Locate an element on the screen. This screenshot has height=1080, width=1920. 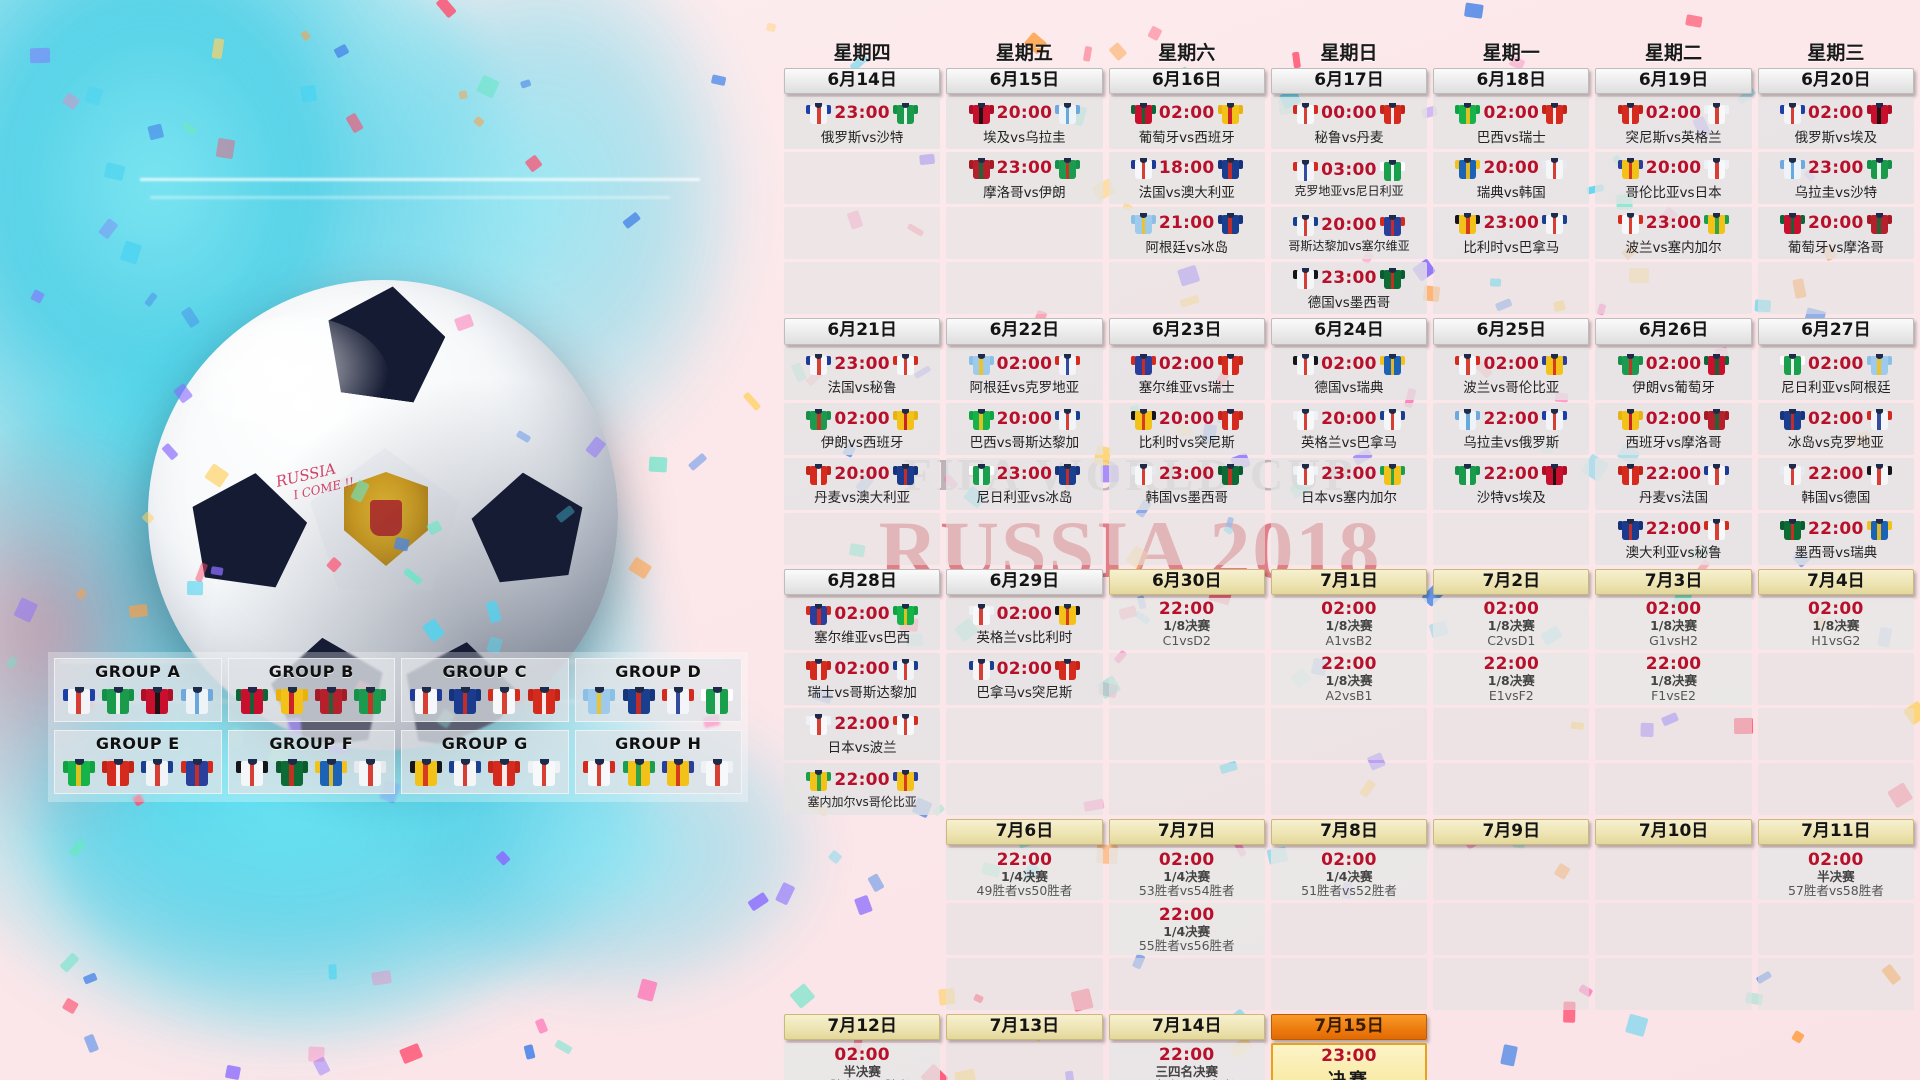
date-chip: 7月13日 is located at coordinates (1024, 1027).